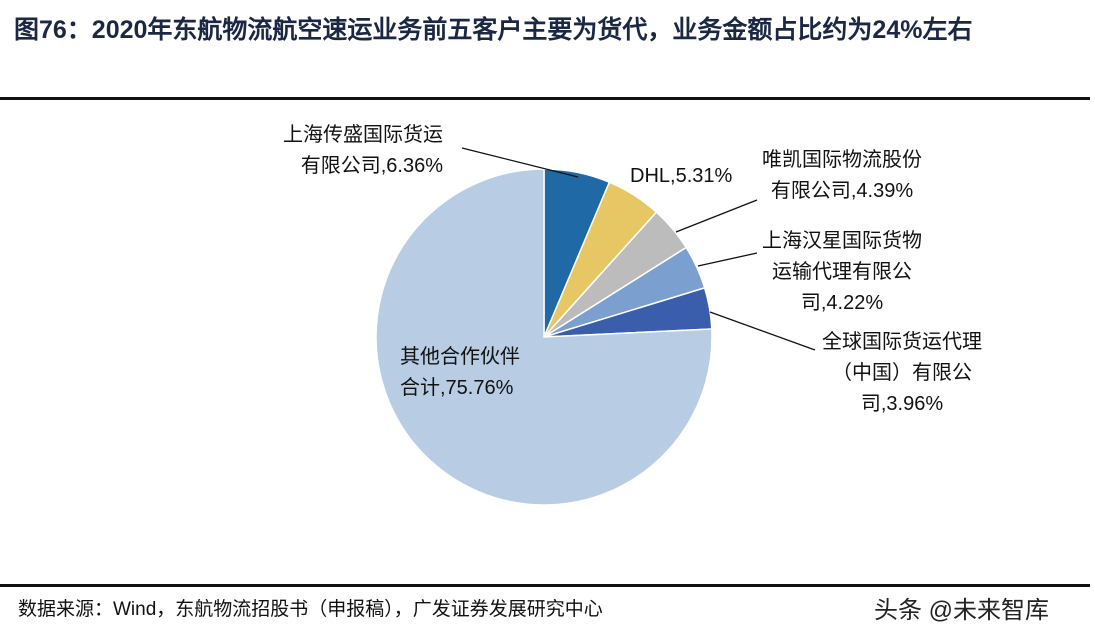 This screenshot has width=1095, height=641. Describe the element at coordinates (962, 610) in the screenshot. I see `watermark: 头条 @未来智库` at that location.